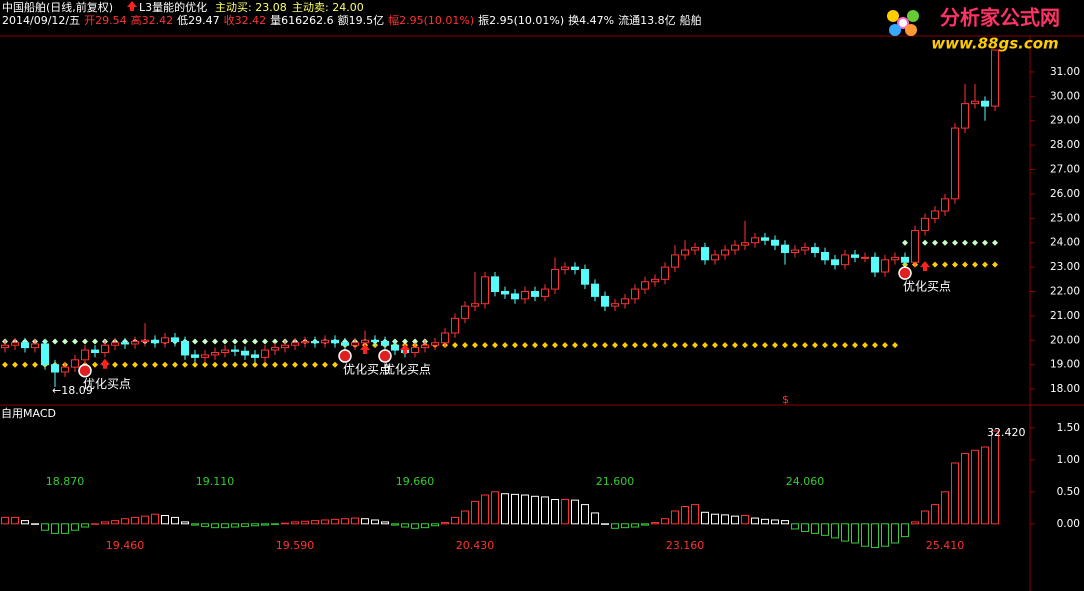 This screenshot has height=591, width=1084. What do you see at coordinates (1065, 292) in the screenshot?
I see `y-tick-label: 22.00` at bounding box center [1065, 292].